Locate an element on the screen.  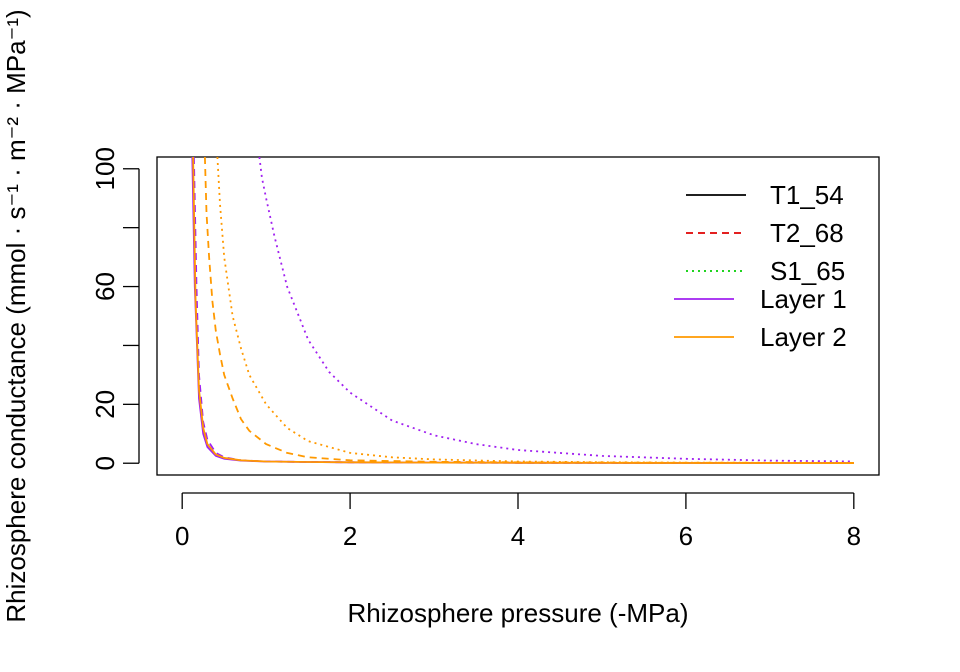
legend-label: T2_68 is located at coordinates (807, 233).